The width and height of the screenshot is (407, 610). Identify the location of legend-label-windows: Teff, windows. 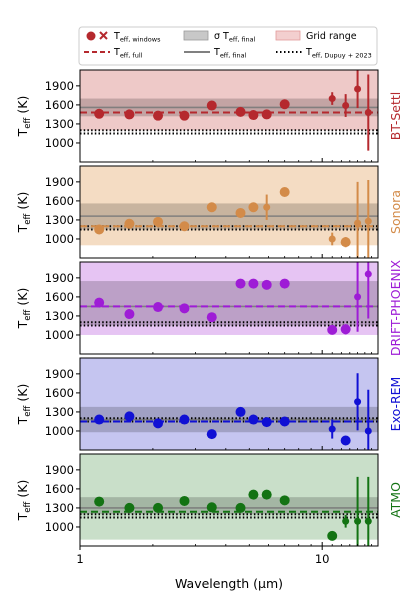
(137, 37).